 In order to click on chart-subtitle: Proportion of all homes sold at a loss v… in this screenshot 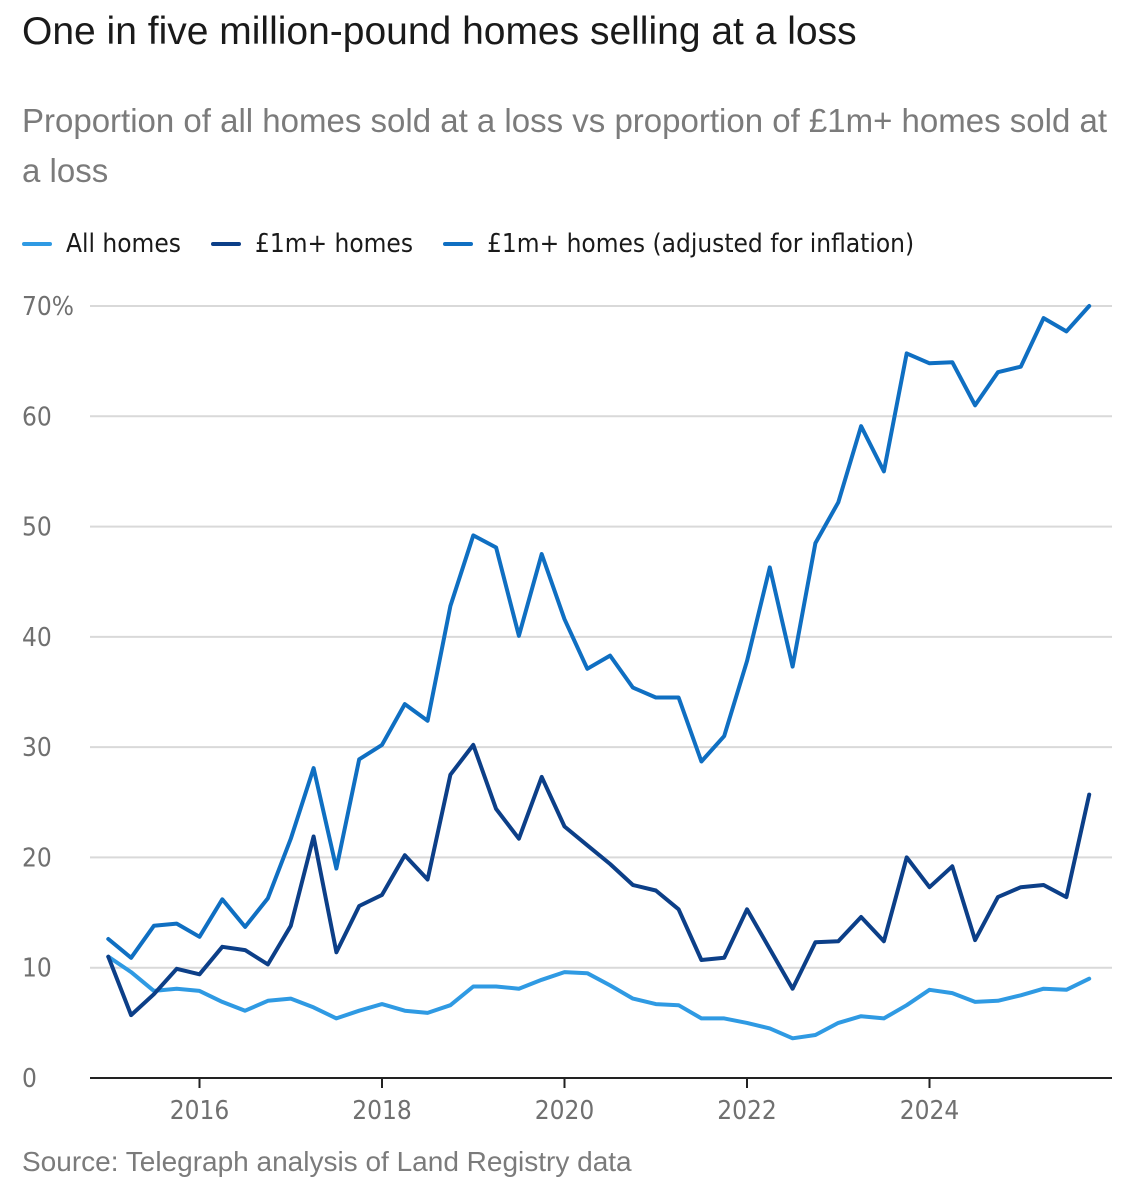, I will do `click(564, 145)`.